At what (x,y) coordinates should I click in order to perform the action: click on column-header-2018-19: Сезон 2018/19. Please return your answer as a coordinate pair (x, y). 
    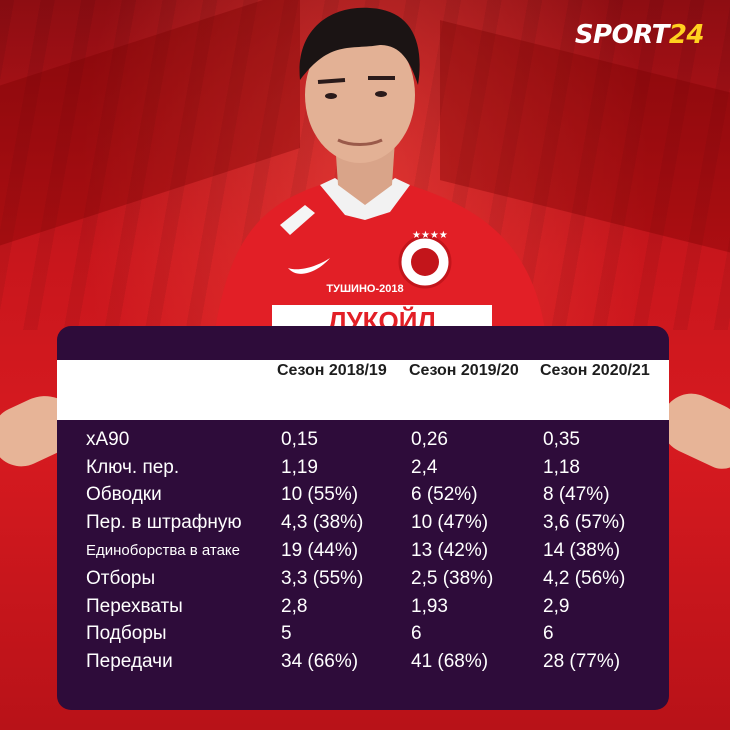
    Looking at the image, I should click on (332, 370).